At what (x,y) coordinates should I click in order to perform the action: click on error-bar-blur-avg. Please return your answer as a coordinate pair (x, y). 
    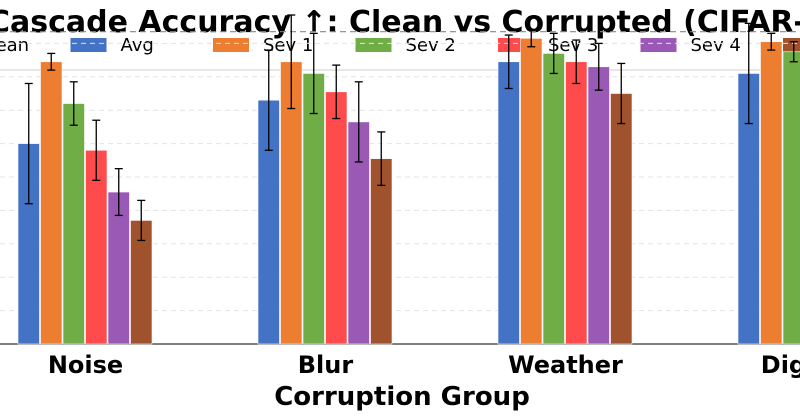
    Looking at the image, I should click on (268, 100).